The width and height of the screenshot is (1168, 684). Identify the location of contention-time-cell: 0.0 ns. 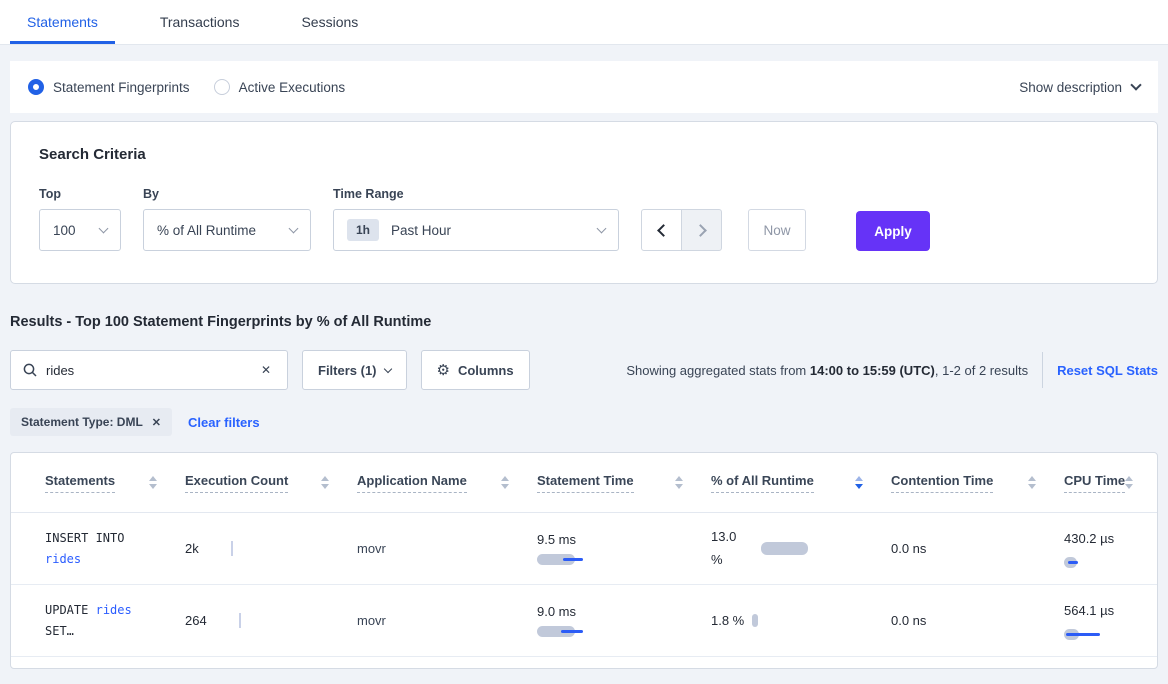
(909, 548).